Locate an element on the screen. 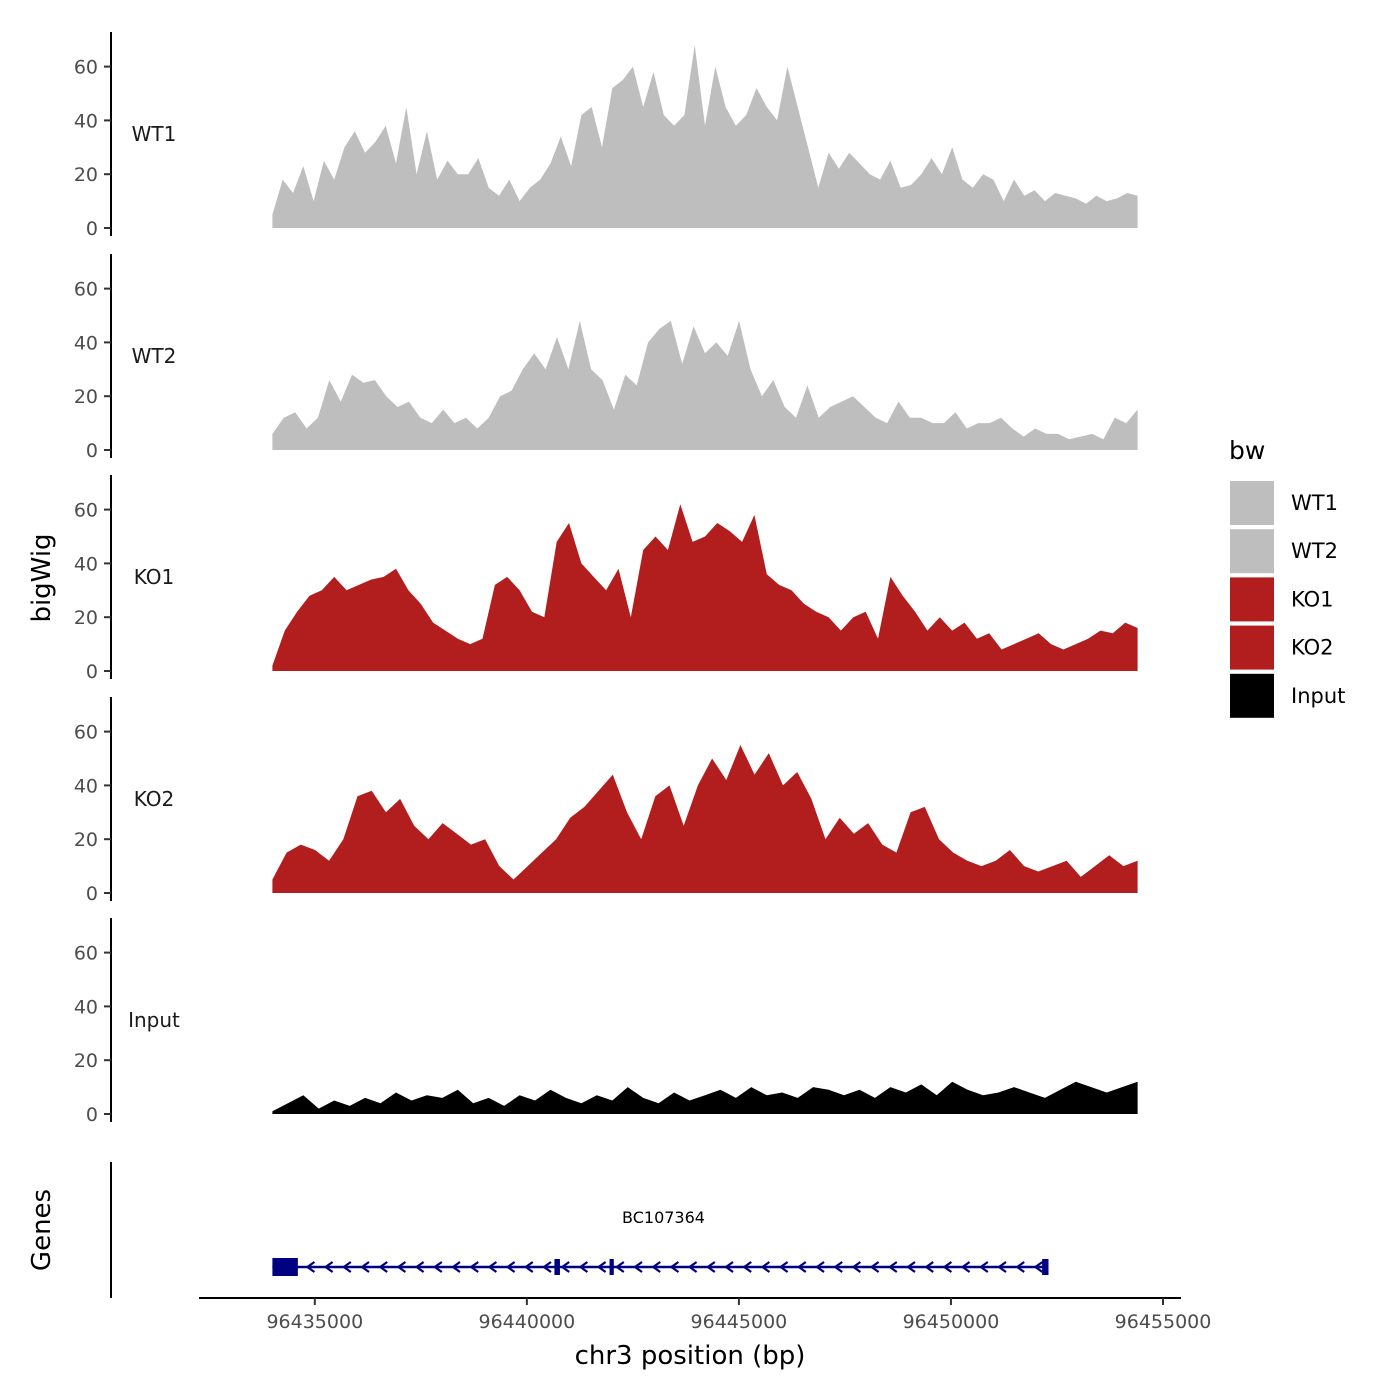  legend-items: WT1 WT2 KO1 KO2 Input is located at coordinates (1286, 599).